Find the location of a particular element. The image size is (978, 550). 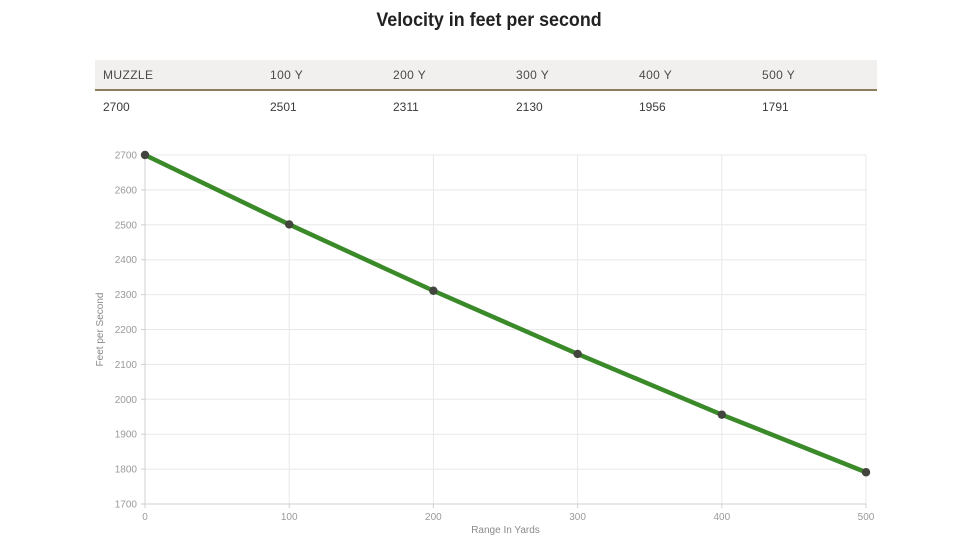

y-tick-label: 2400 is located at coordinates (126, 260).